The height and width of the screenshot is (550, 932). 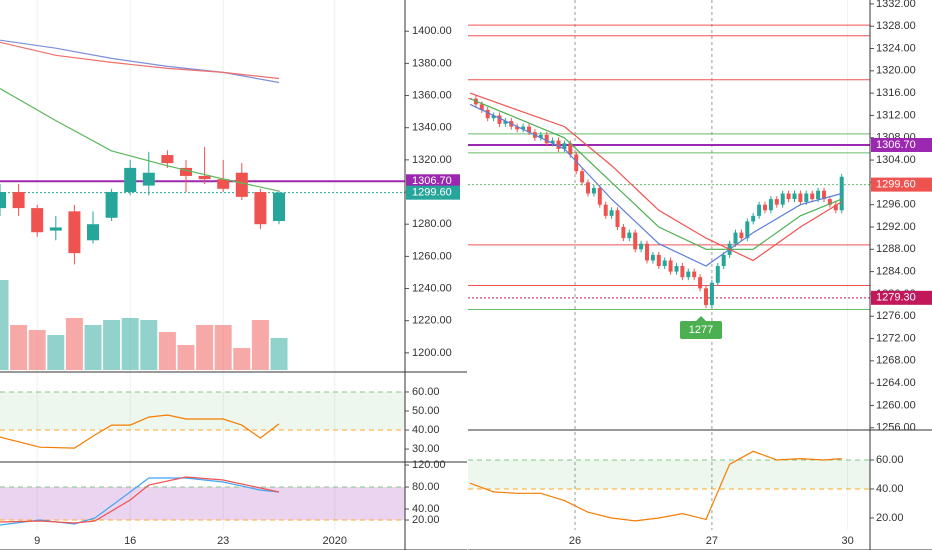 What do you see at coordinates (896, 205) in the screenshot?
I see `y-tick-label: 1296.00` at bounding box center [896, 205].